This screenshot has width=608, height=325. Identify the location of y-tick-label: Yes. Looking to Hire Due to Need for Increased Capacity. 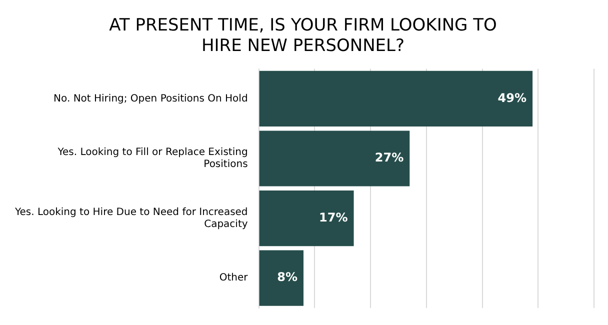
(131, 218).